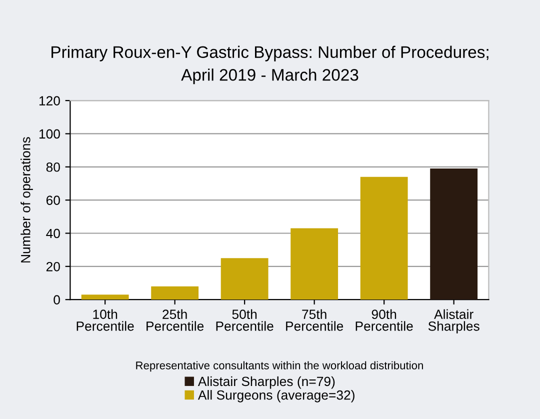  What do you see at coordinates (454, 321) in the screenshot?
I see `x-tick-label: Alistair Sharples` at bounding box center [454, 321].